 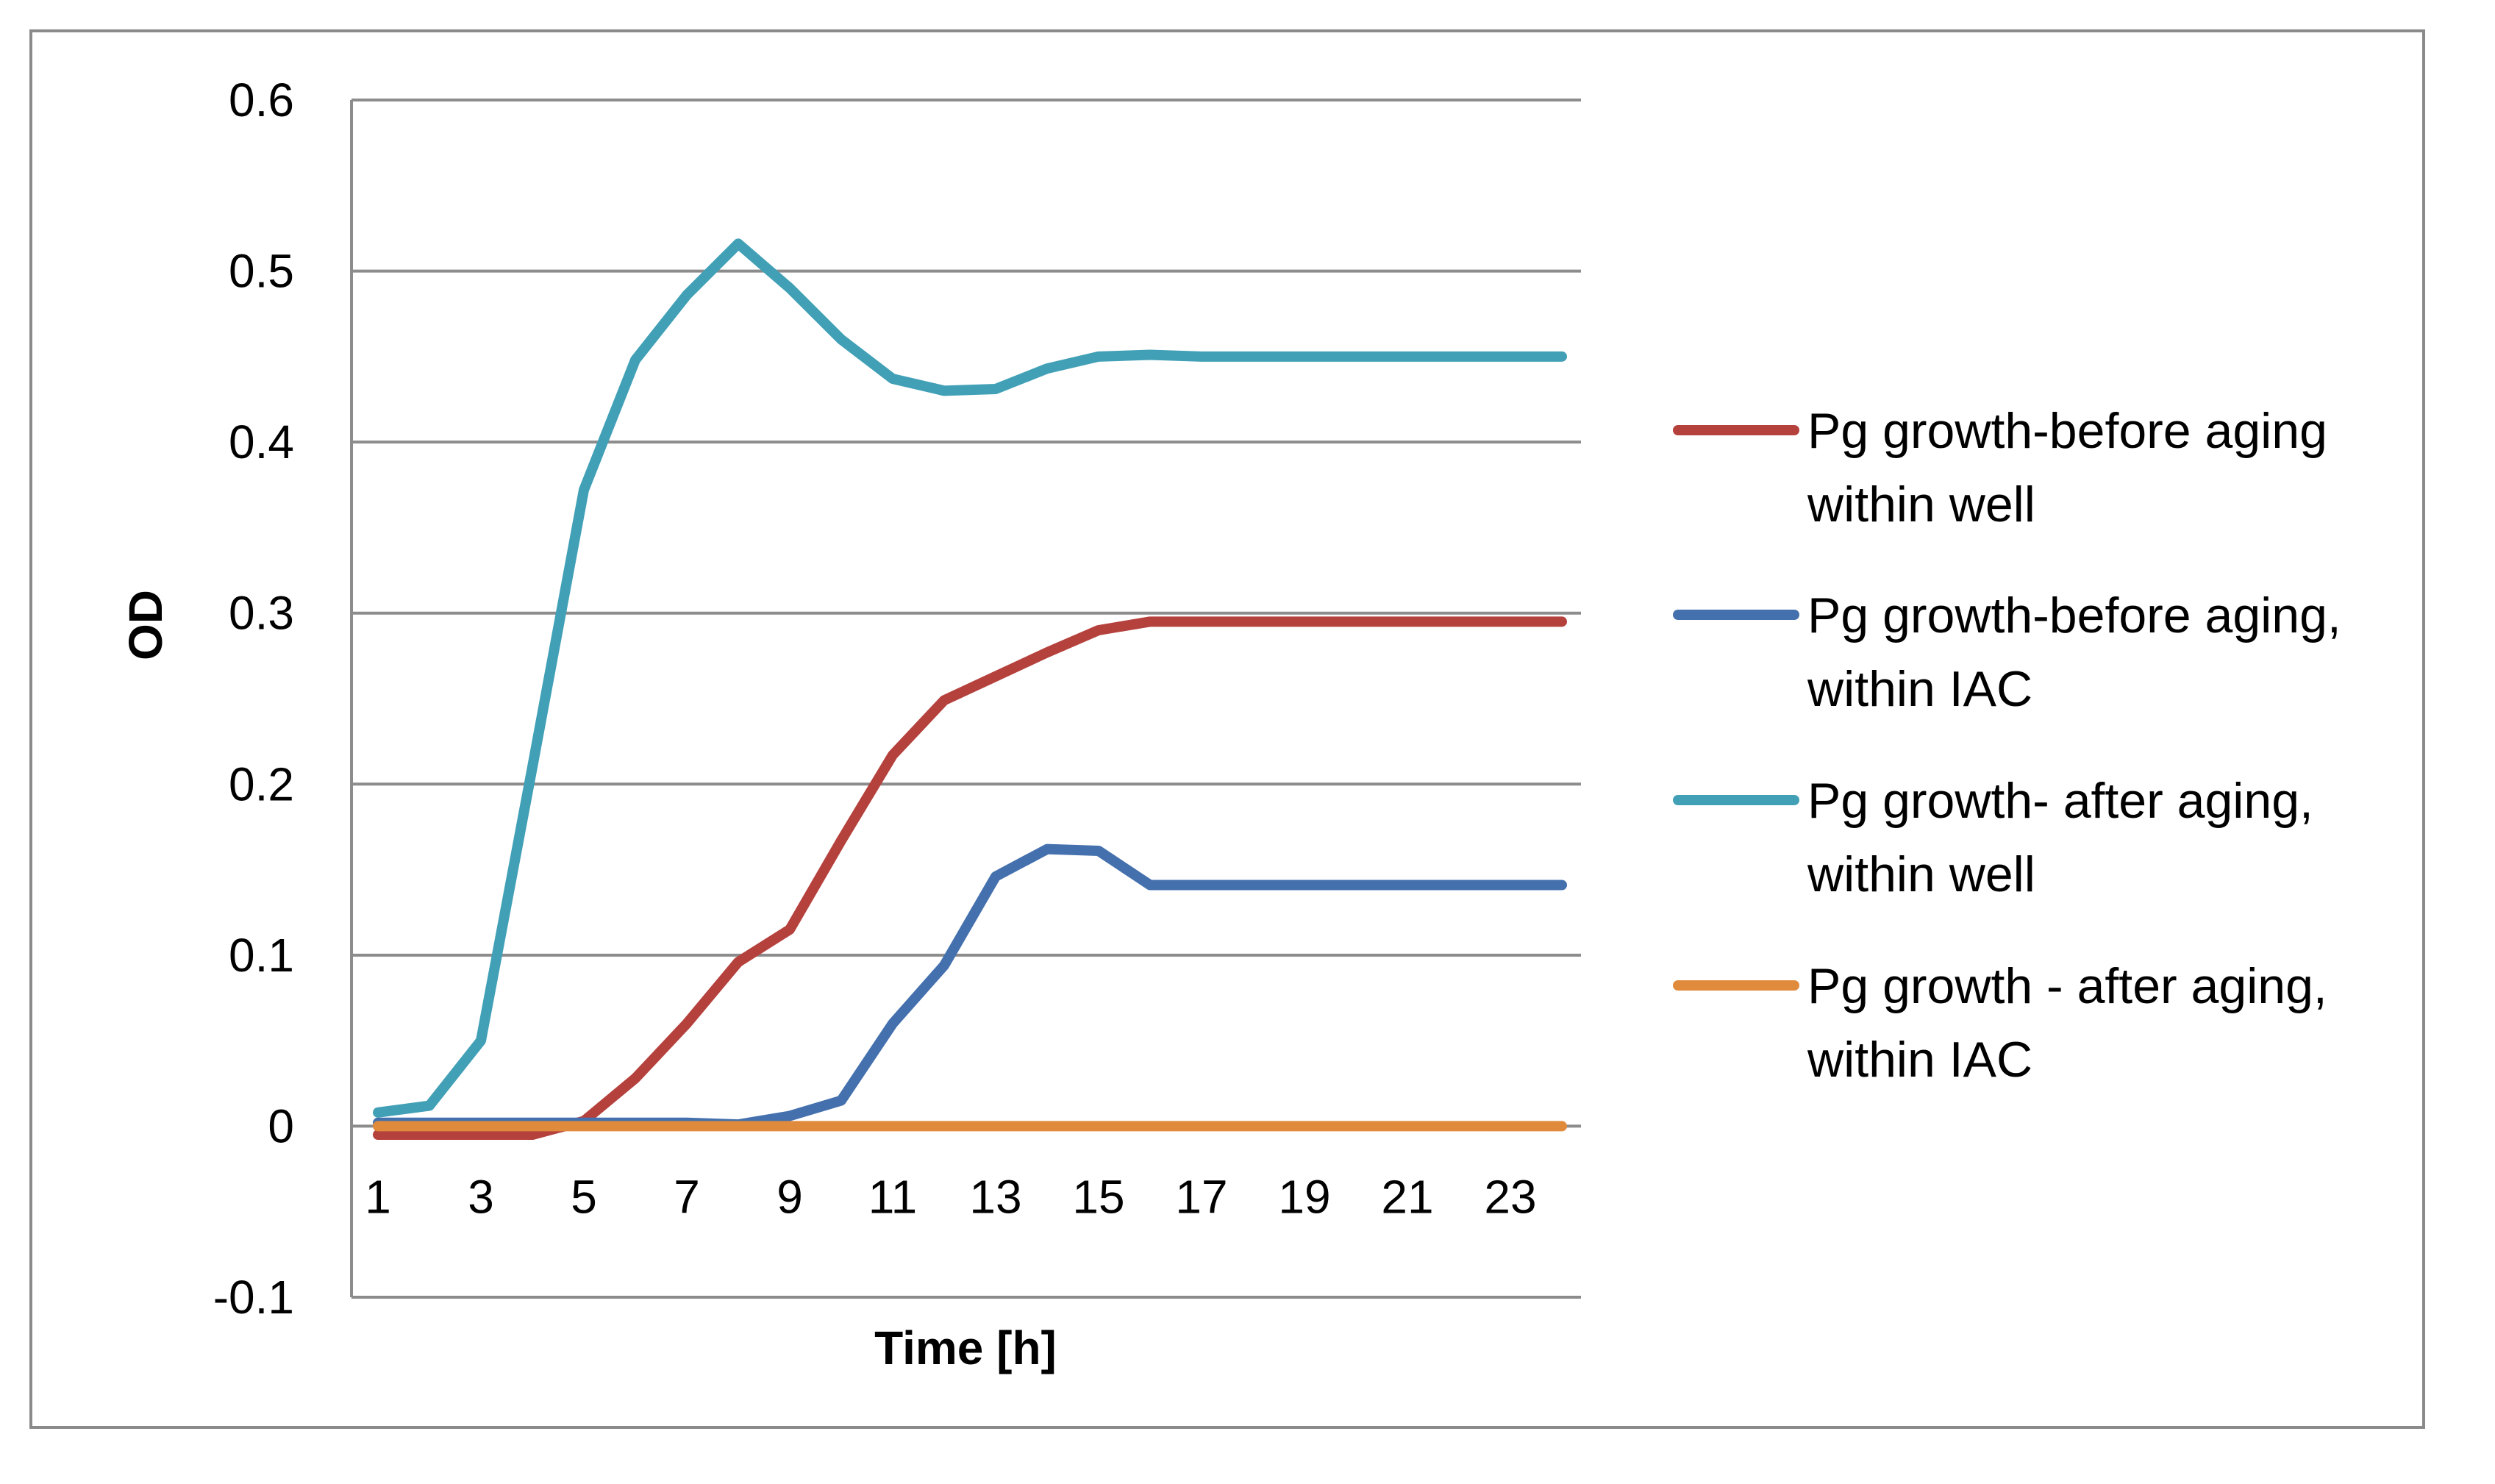 What do you see at coordinates (1921, 874) in the screenshot?
I see `legend-label-3: within well` at bounding box center [1921, 874].